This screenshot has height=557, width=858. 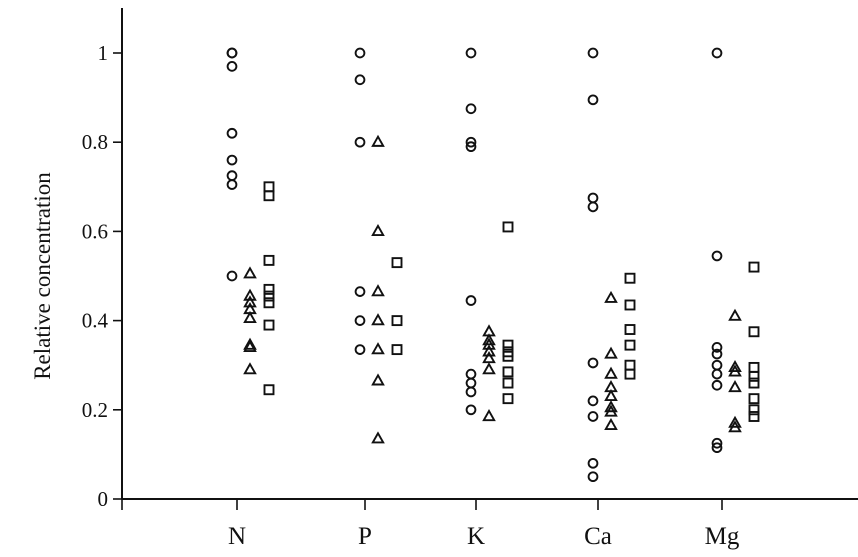 I want to click on y-tick-label: 0, so click(x=103, y=499).